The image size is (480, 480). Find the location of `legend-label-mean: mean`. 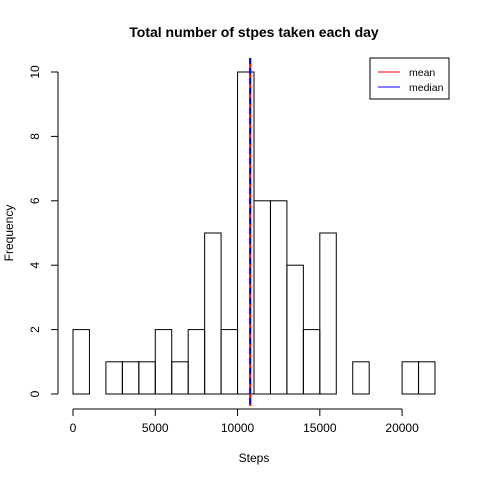

legend-label-mean: mean is located at coordinates (422, 73).